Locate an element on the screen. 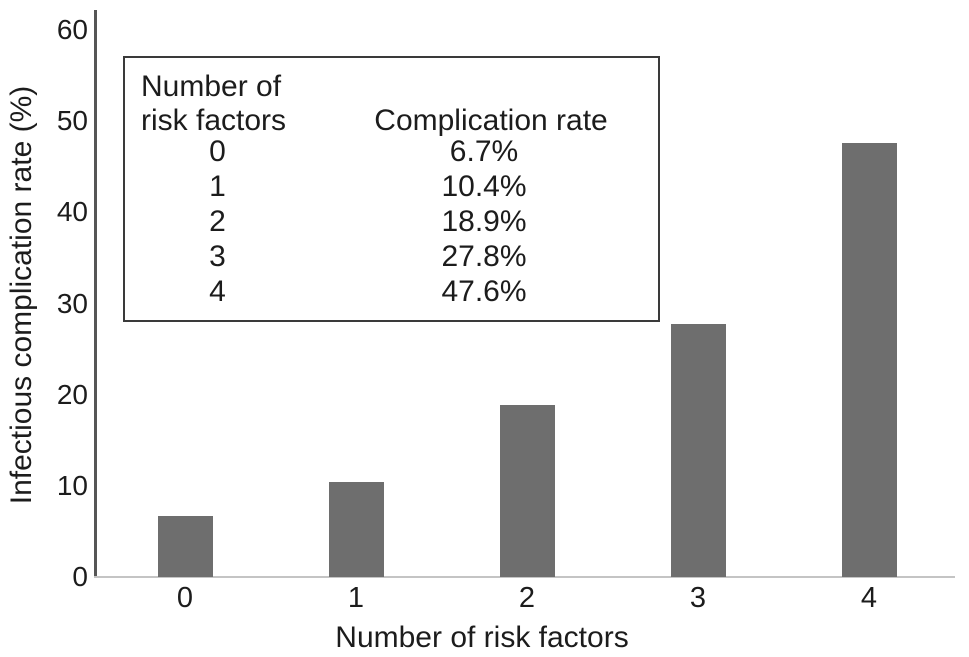 The width and height of the screenshot is (969, 657). inset-cell-risk-factors: 0 is located at coordinates (217, 151).